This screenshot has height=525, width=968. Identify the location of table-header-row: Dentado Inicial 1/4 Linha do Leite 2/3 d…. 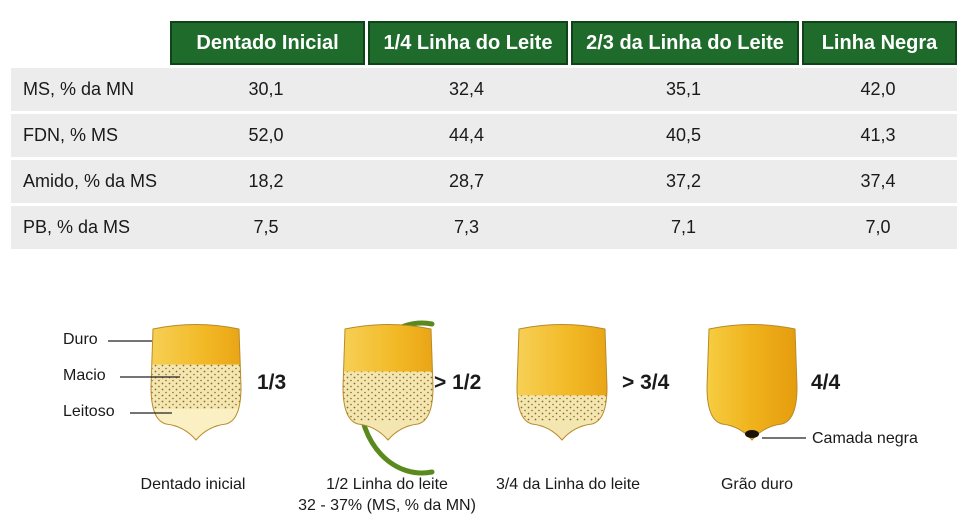
(484, 43).